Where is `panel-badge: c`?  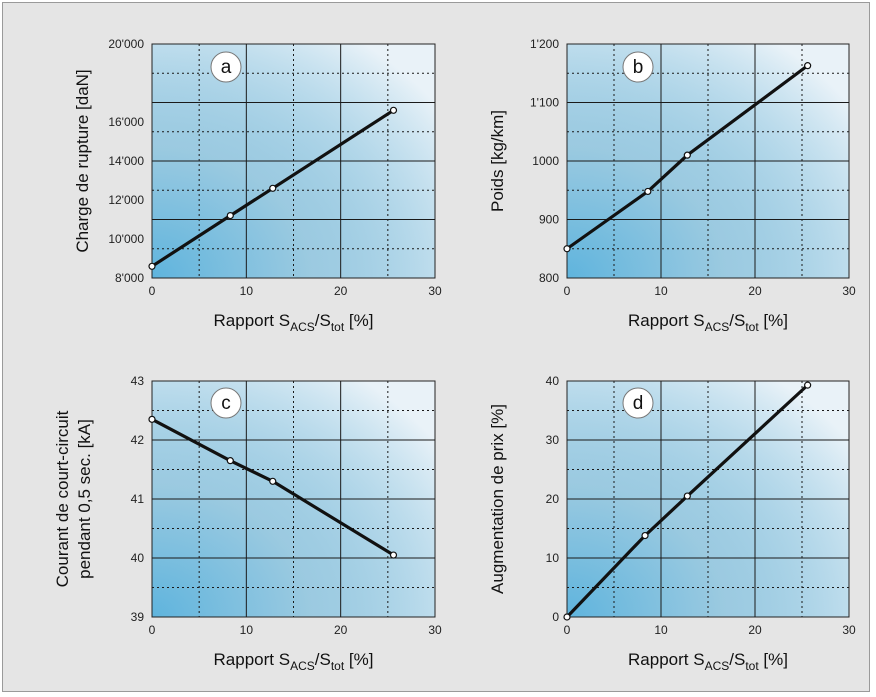
panel-badge: c is located at coordinates (226, 403).